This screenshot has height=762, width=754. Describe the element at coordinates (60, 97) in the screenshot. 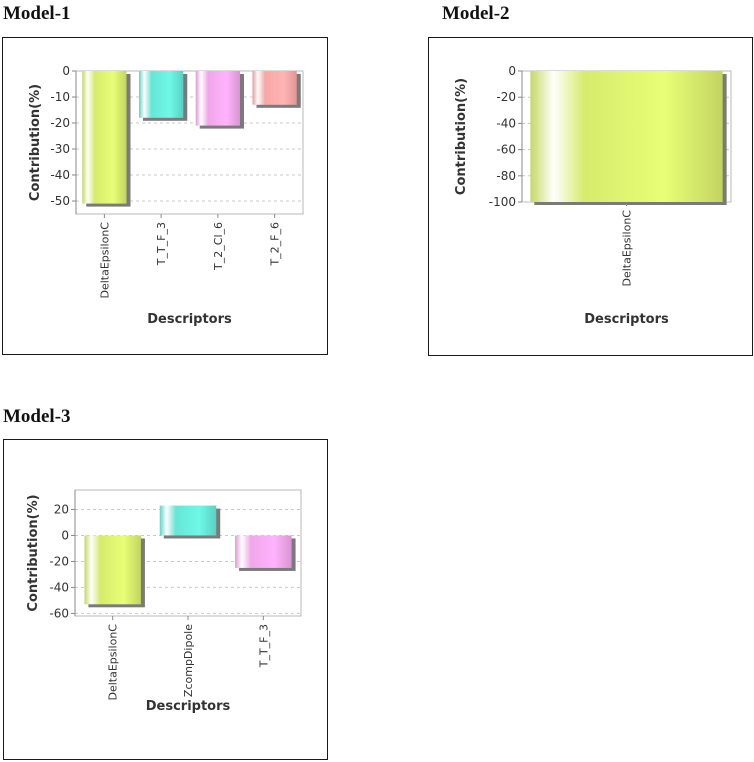

I see `y-tick-label: -10` at that location.